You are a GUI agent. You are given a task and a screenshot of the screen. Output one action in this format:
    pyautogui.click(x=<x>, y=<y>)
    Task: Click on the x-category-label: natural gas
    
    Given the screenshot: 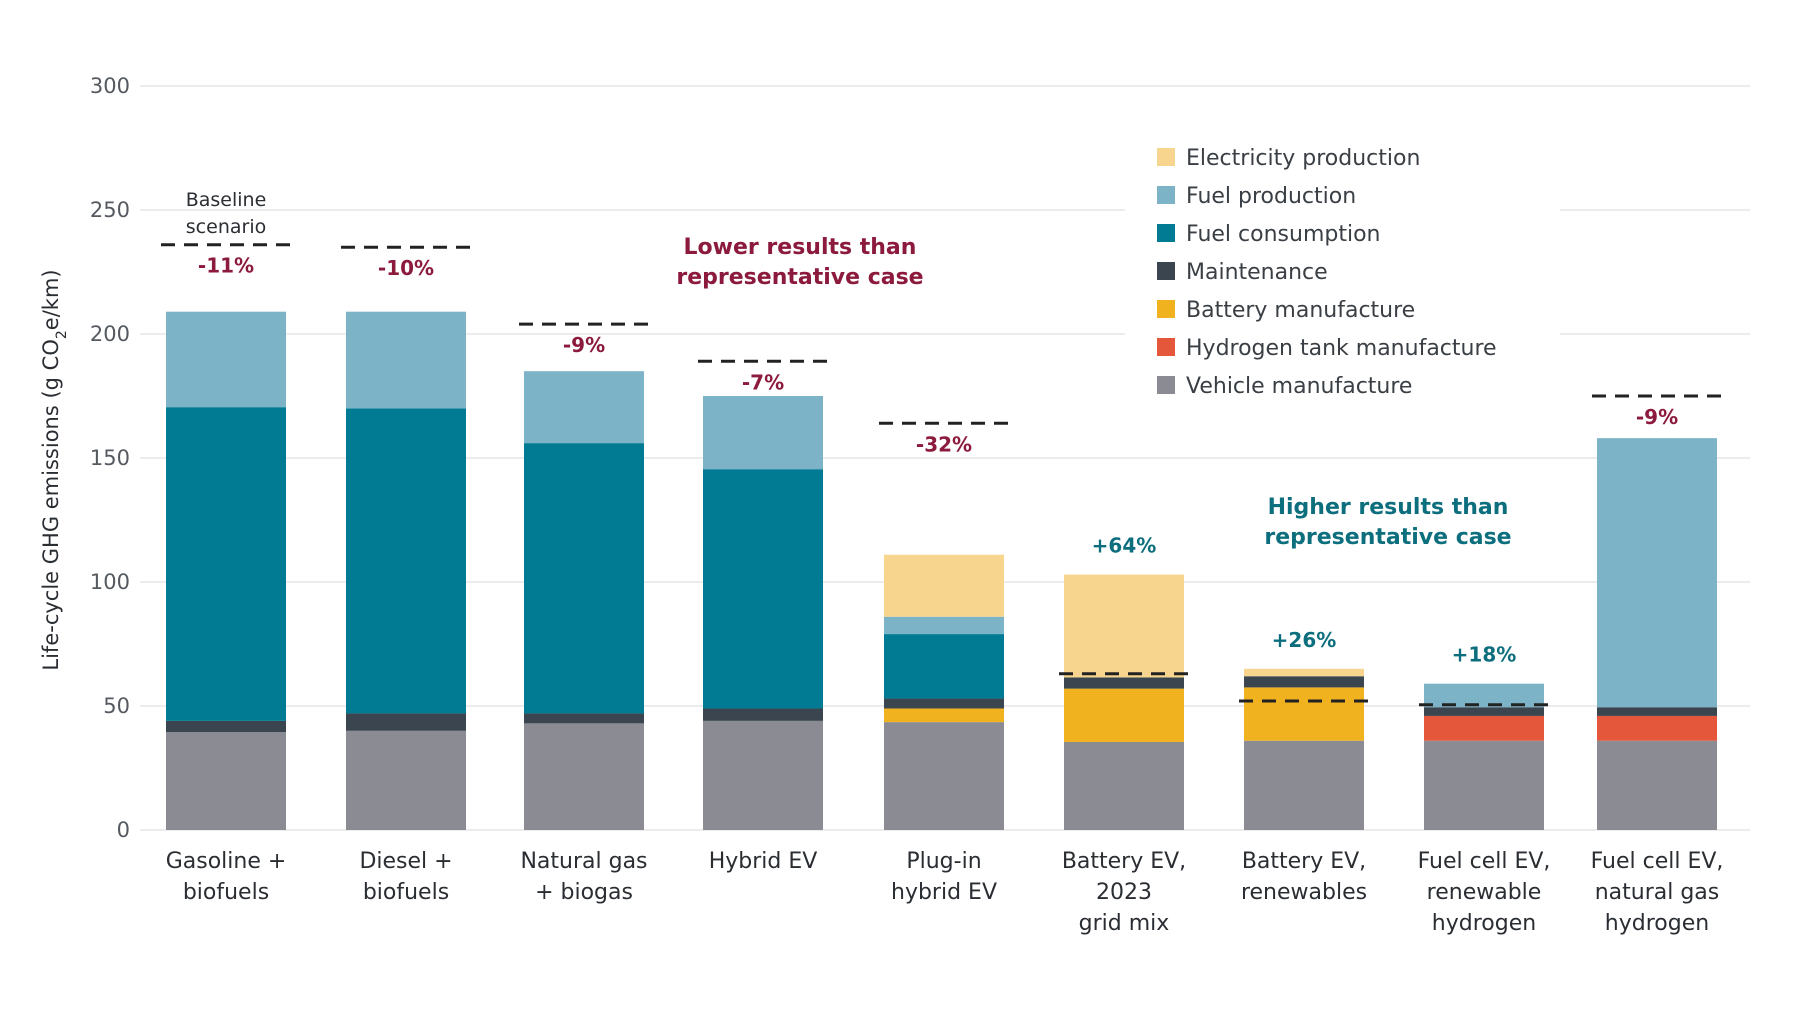 What is the action you would take?
    pyautogui.click(x=1657, y=892)
    